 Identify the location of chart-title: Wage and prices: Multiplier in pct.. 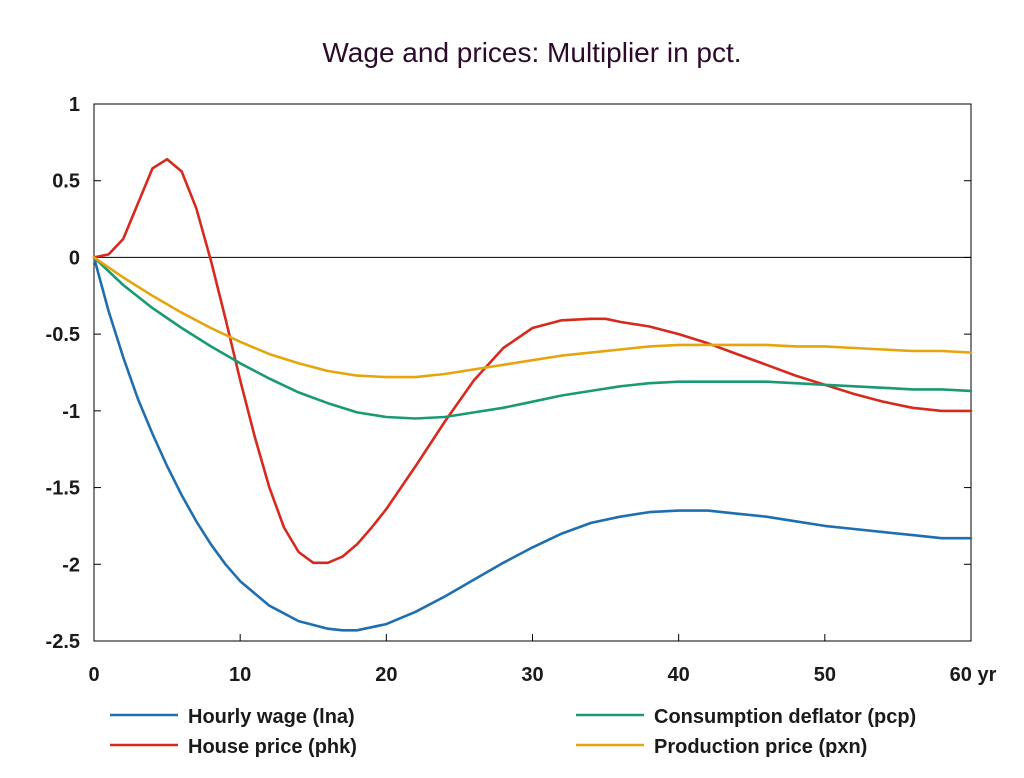
(531, 52).